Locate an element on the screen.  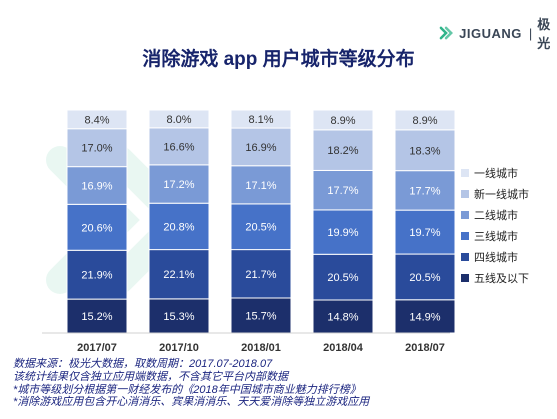
data-label: 19.9% is located at coordinates (342, 233).